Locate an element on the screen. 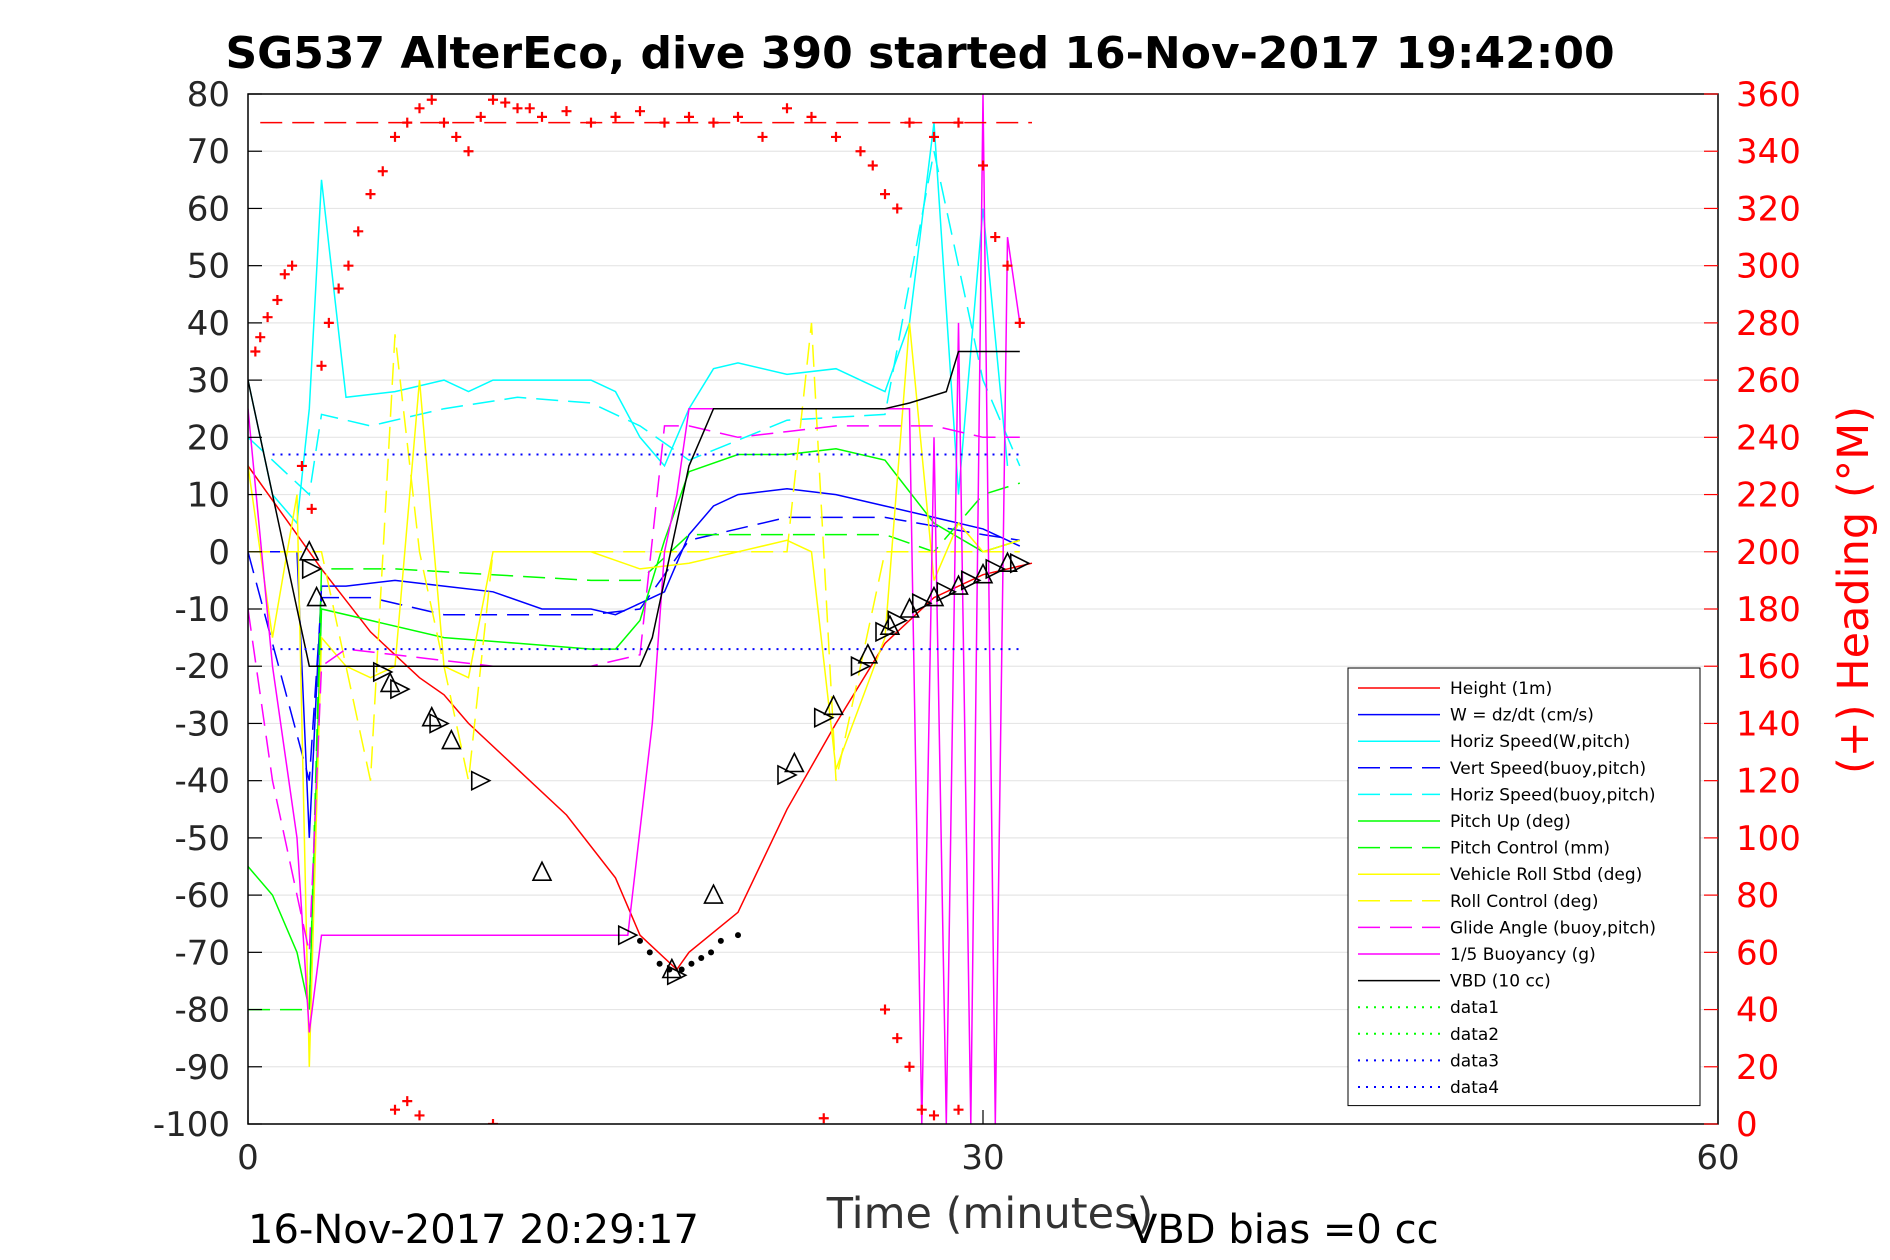 The width and height of the screenshot is (1890, 1260). footer-timestamp: 16-Nov-2017 20:29:17 is located at coordinates (473, 1230).